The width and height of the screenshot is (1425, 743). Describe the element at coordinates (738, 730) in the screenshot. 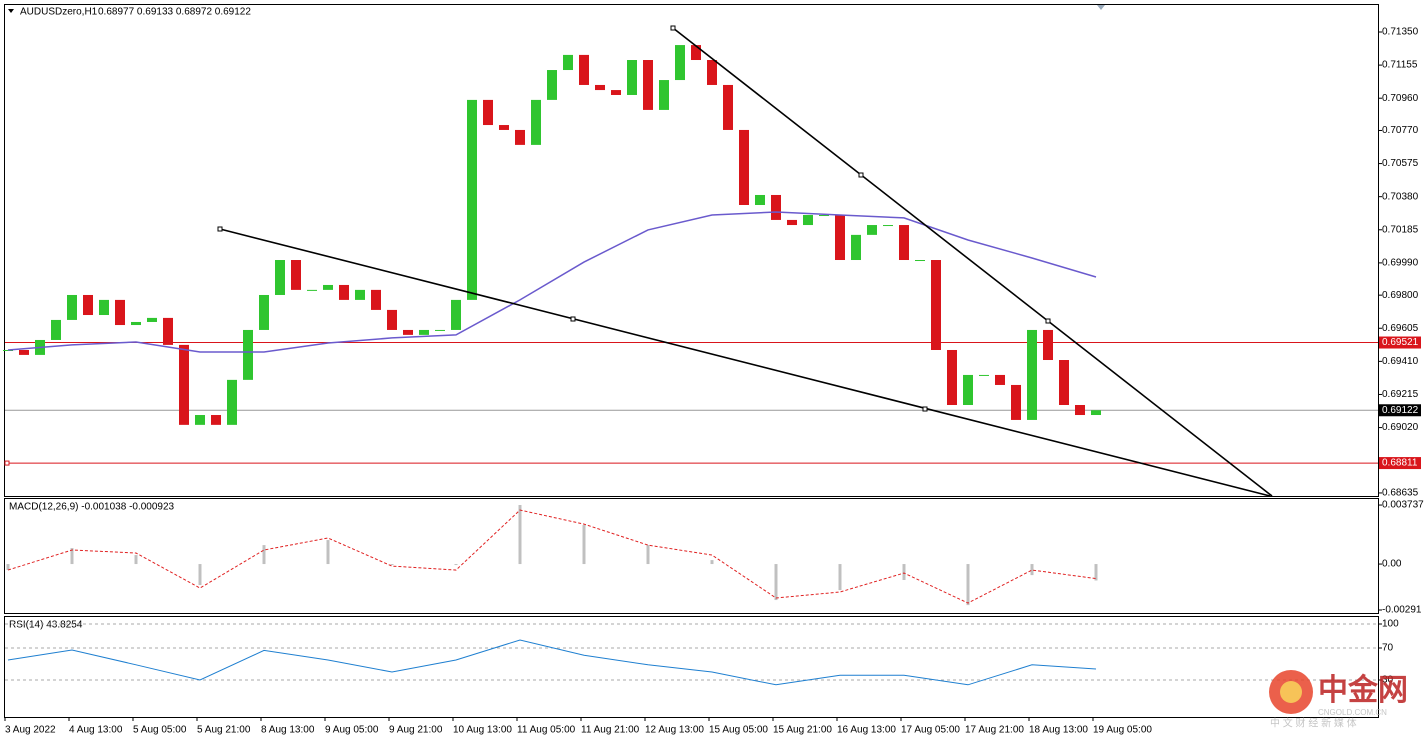

I see `x-tick-label: 15 Aug 05:00` at that location.